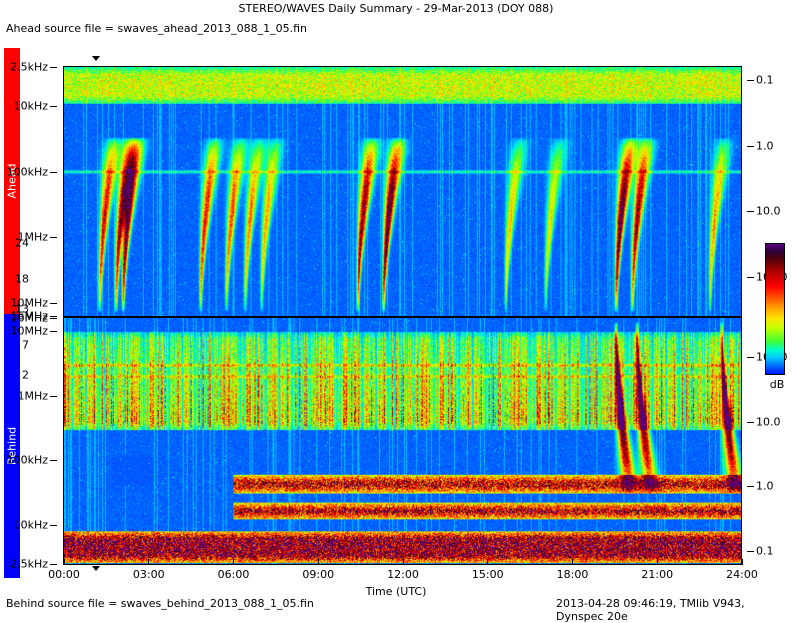 Image resolution: width=792 pixels, height=623 pixels. Describe the element at coordinates (318, 574) in the screenshot. I see `x-tick-label: 09:00` at that location.